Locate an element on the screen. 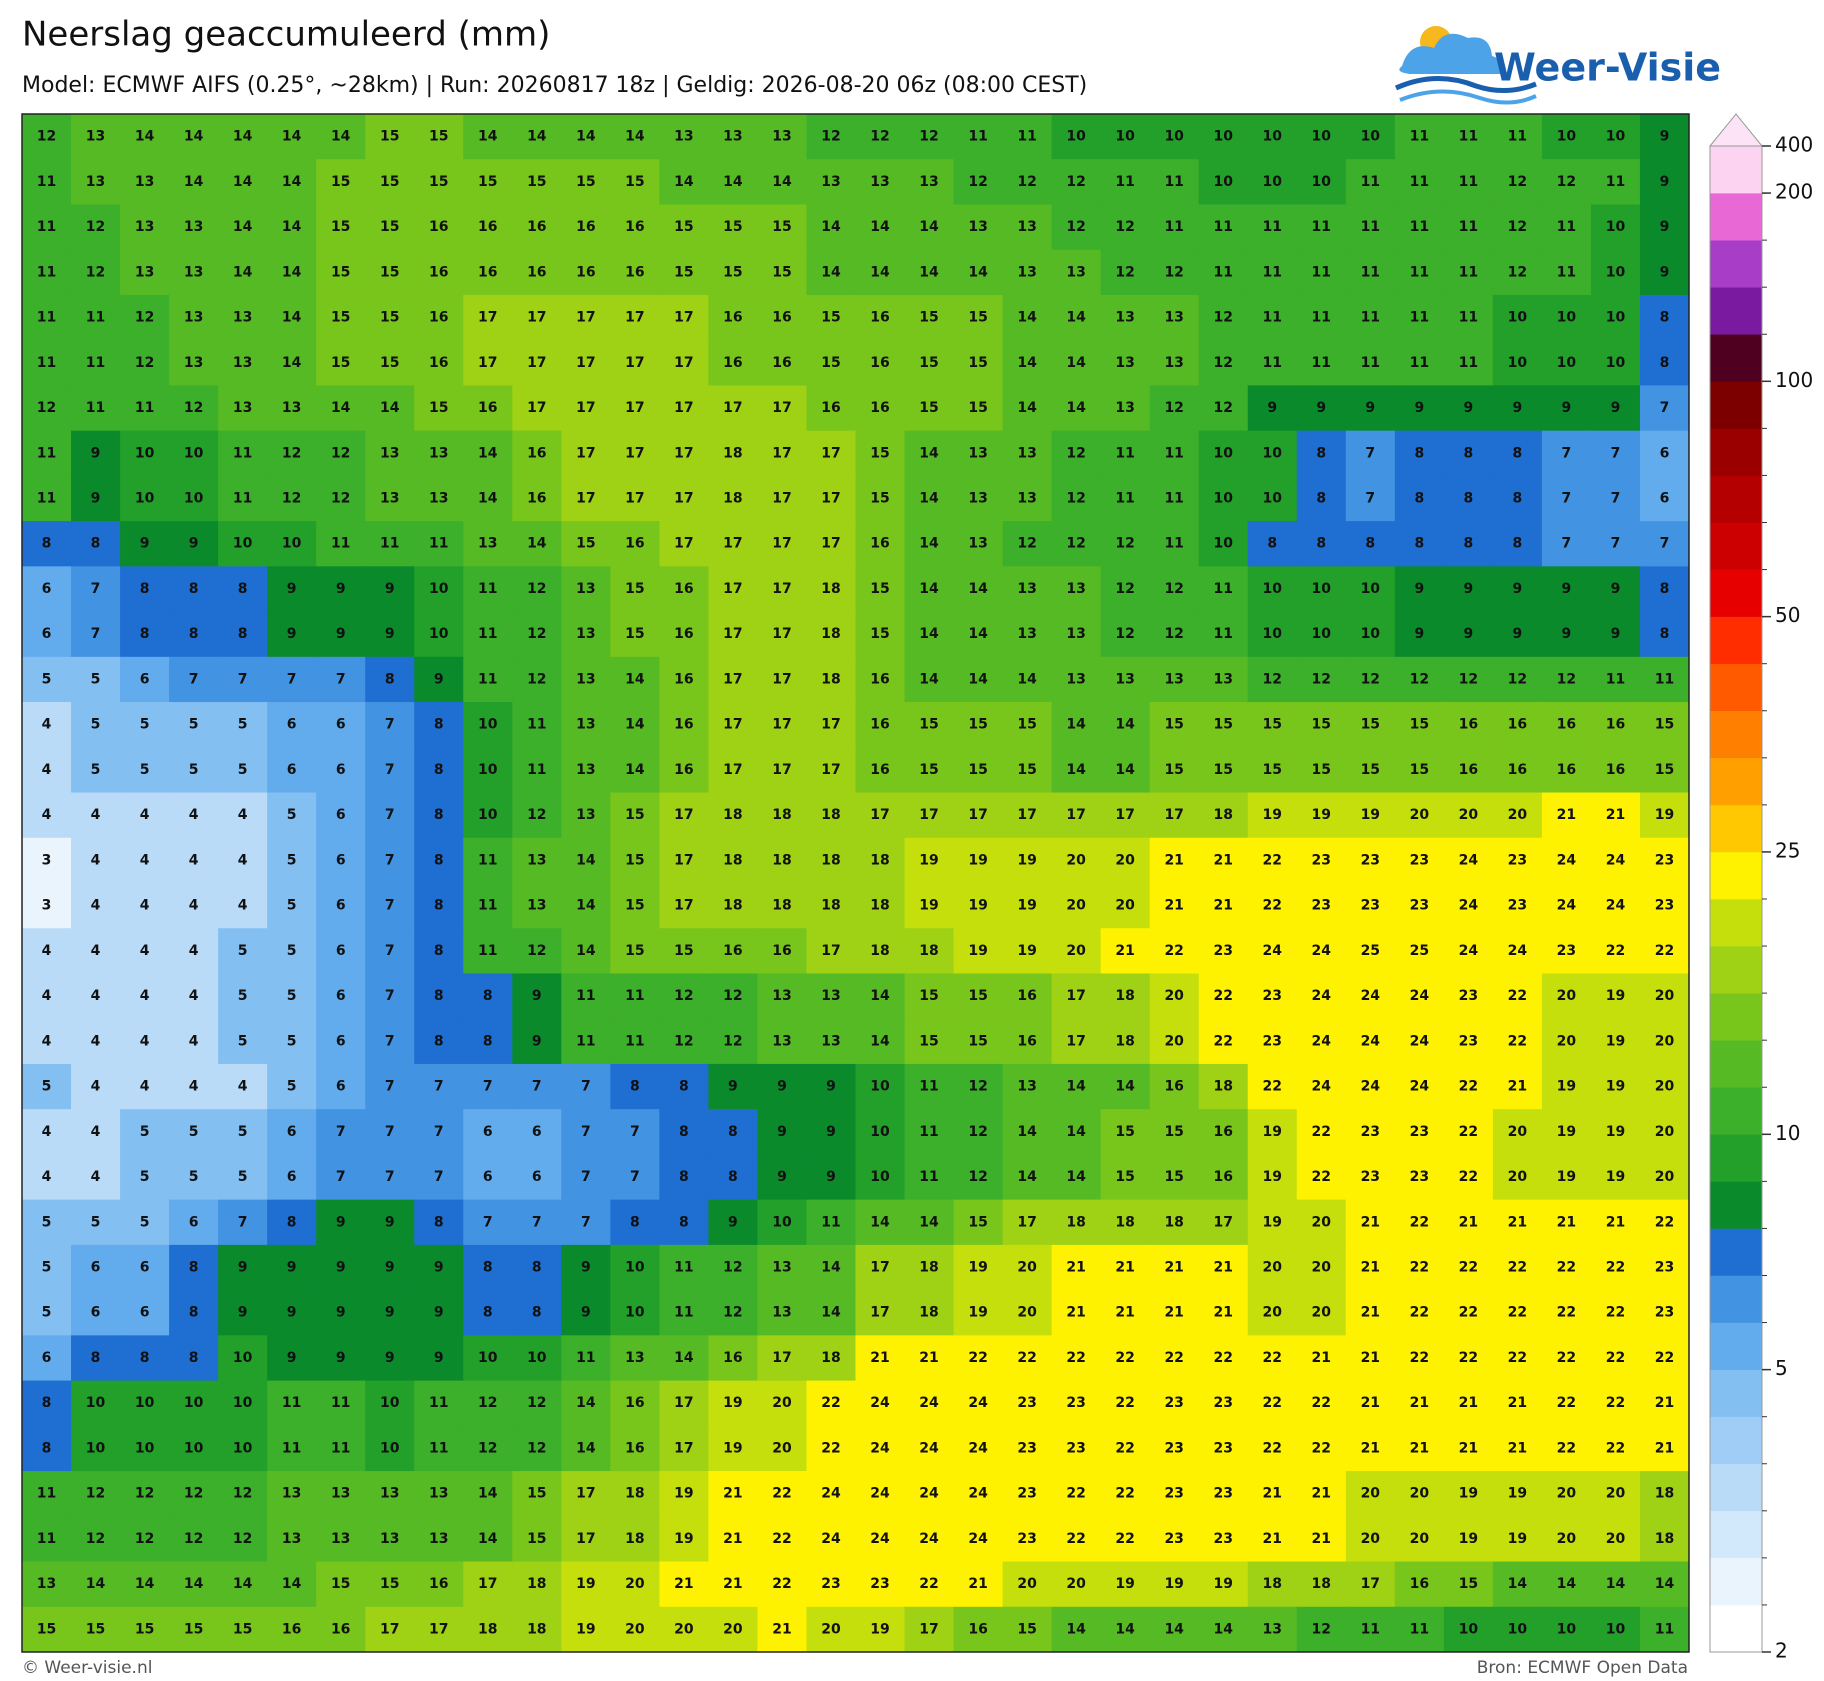 The height and width of the screenshot is (1681, 1824). cell-value: 10 is located at coordinates (390, 1403).